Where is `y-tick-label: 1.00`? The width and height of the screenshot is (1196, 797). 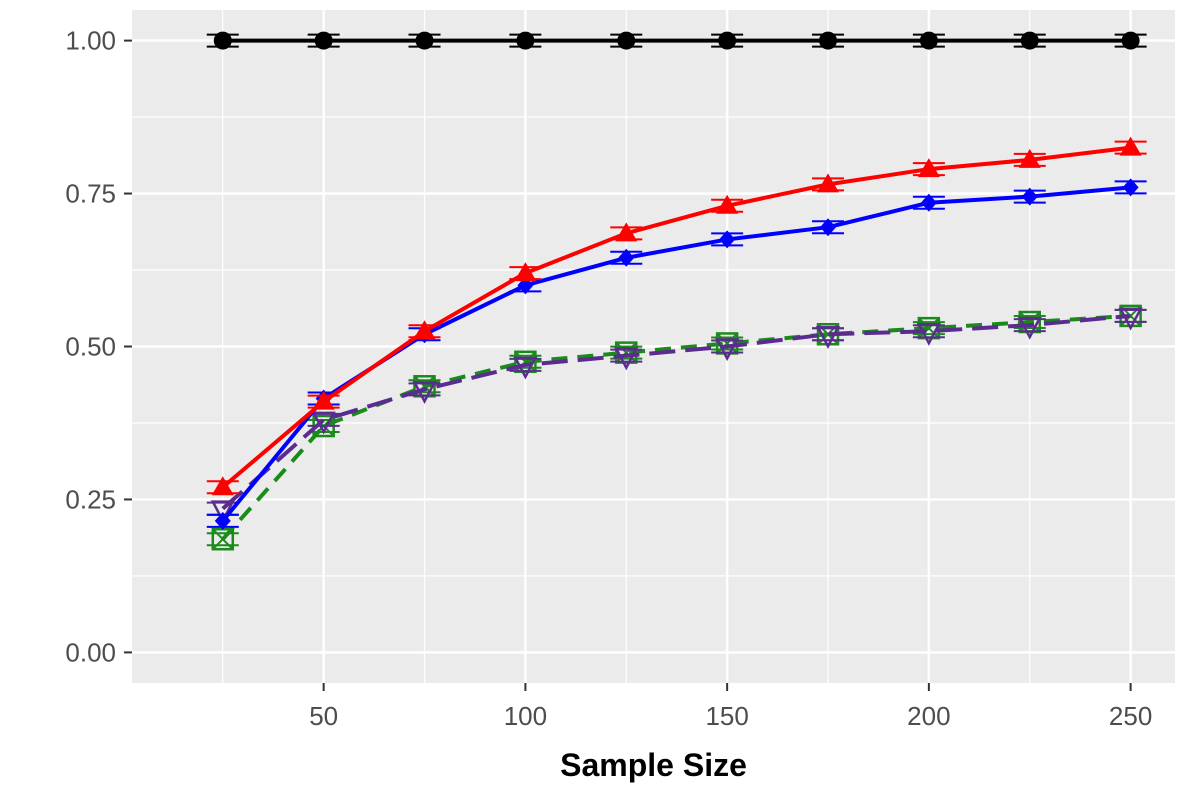 y-tick-label: 1.00 is located at coordinates (90, 41).